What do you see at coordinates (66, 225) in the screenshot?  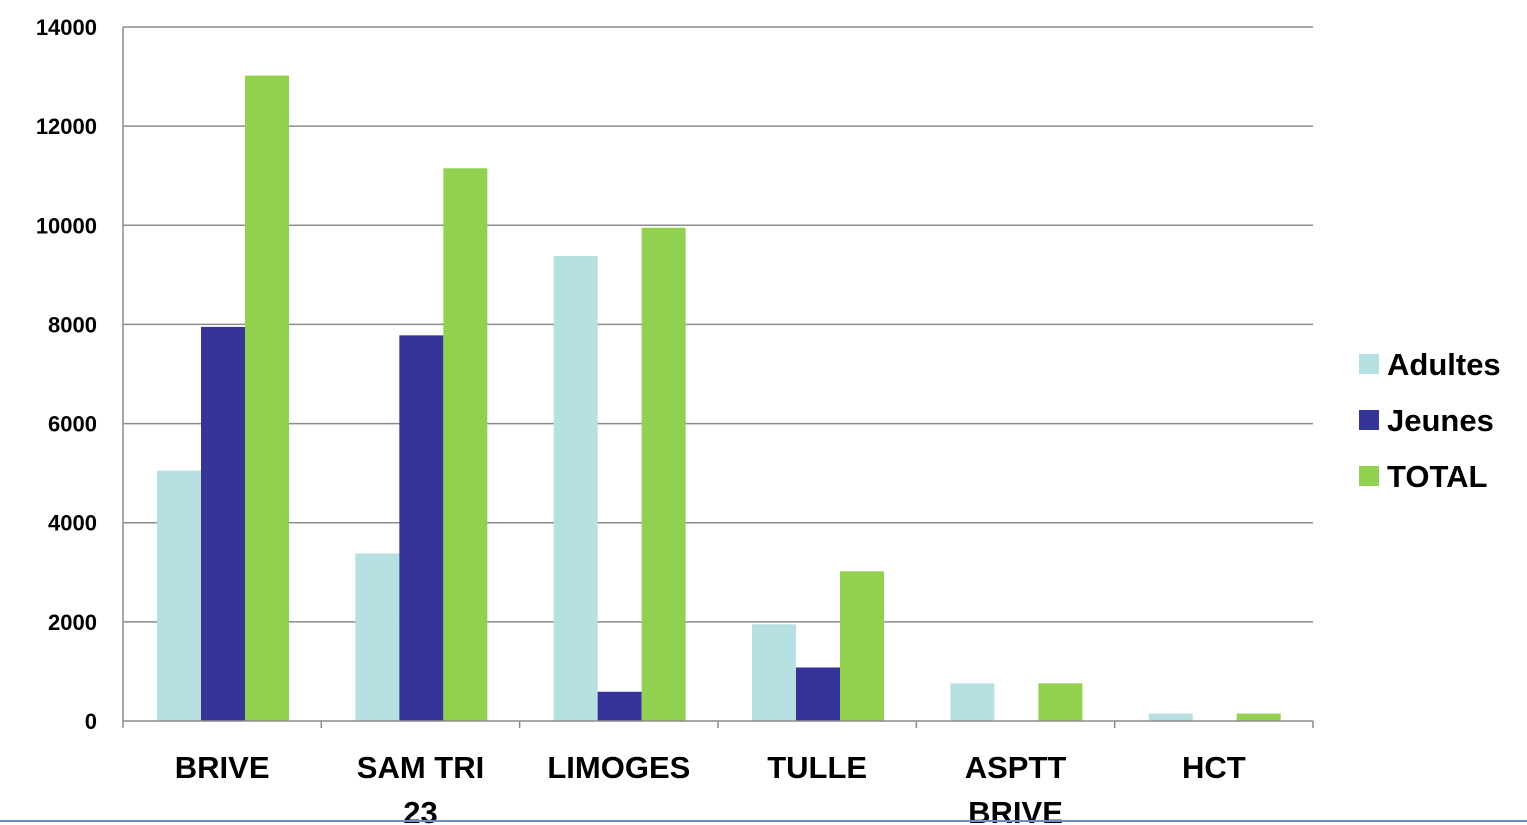 I see `y-tick-label: 10000` at bounding box center [66, 225].